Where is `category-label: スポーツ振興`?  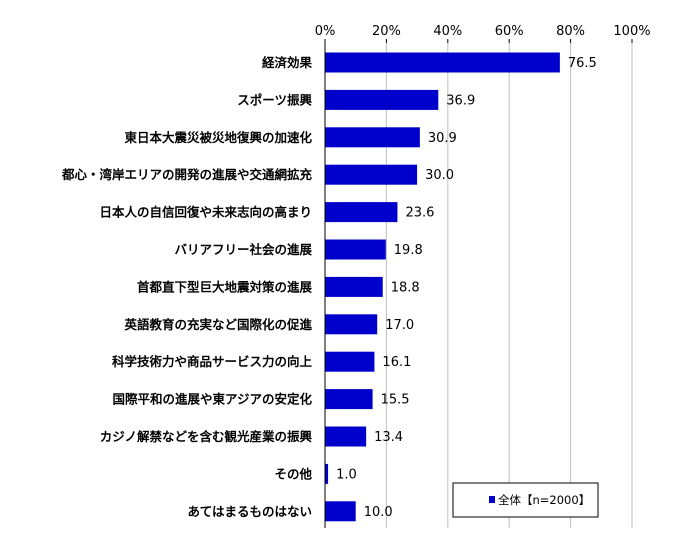 category-label: スポーツ振興 is located at coordinates (274, 99).